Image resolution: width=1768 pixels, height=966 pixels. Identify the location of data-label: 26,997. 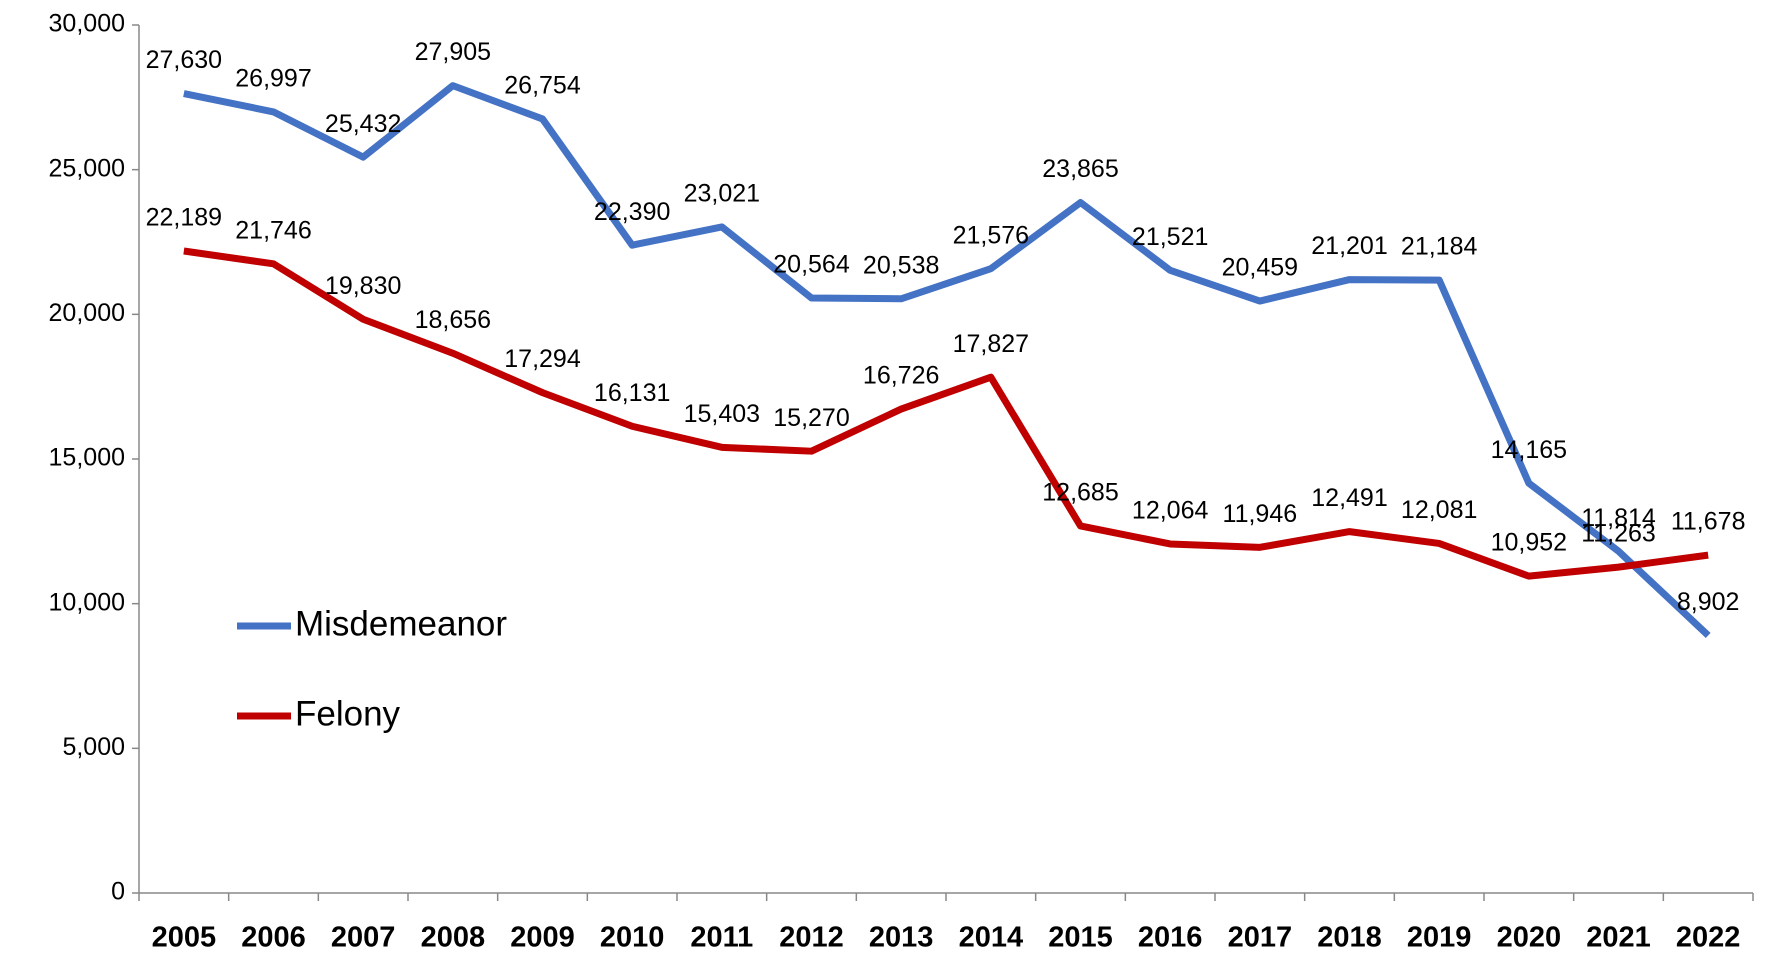
(273, 78).